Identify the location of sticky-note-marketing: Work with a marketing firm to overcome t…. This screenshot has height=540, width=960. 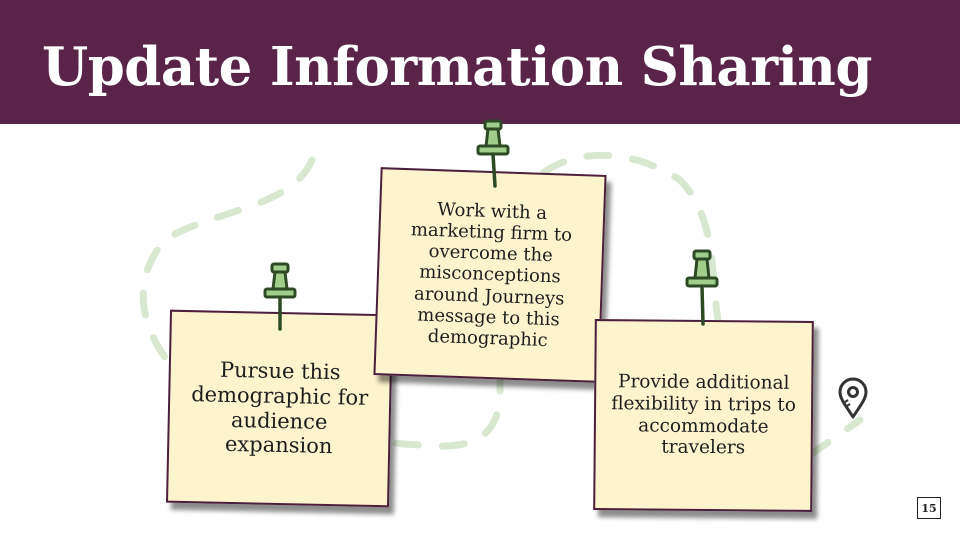
(490, 275).